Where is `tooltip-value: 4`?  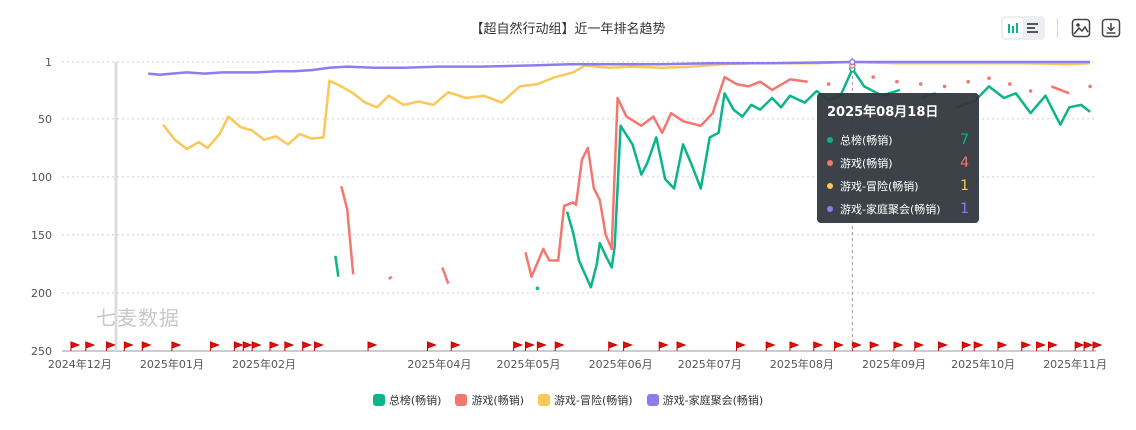 tooltip-value: 4 is located at coordinates (964, 162).